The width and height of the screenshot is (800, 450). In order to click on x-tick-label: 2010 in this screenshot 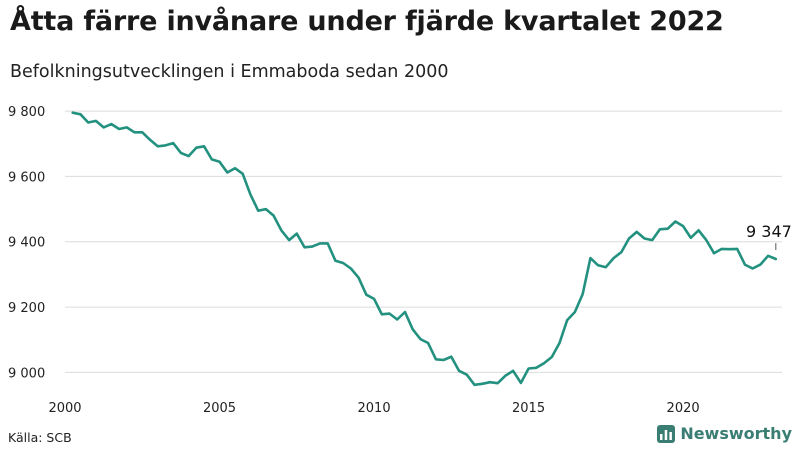, I will do `click(374, 408)`.